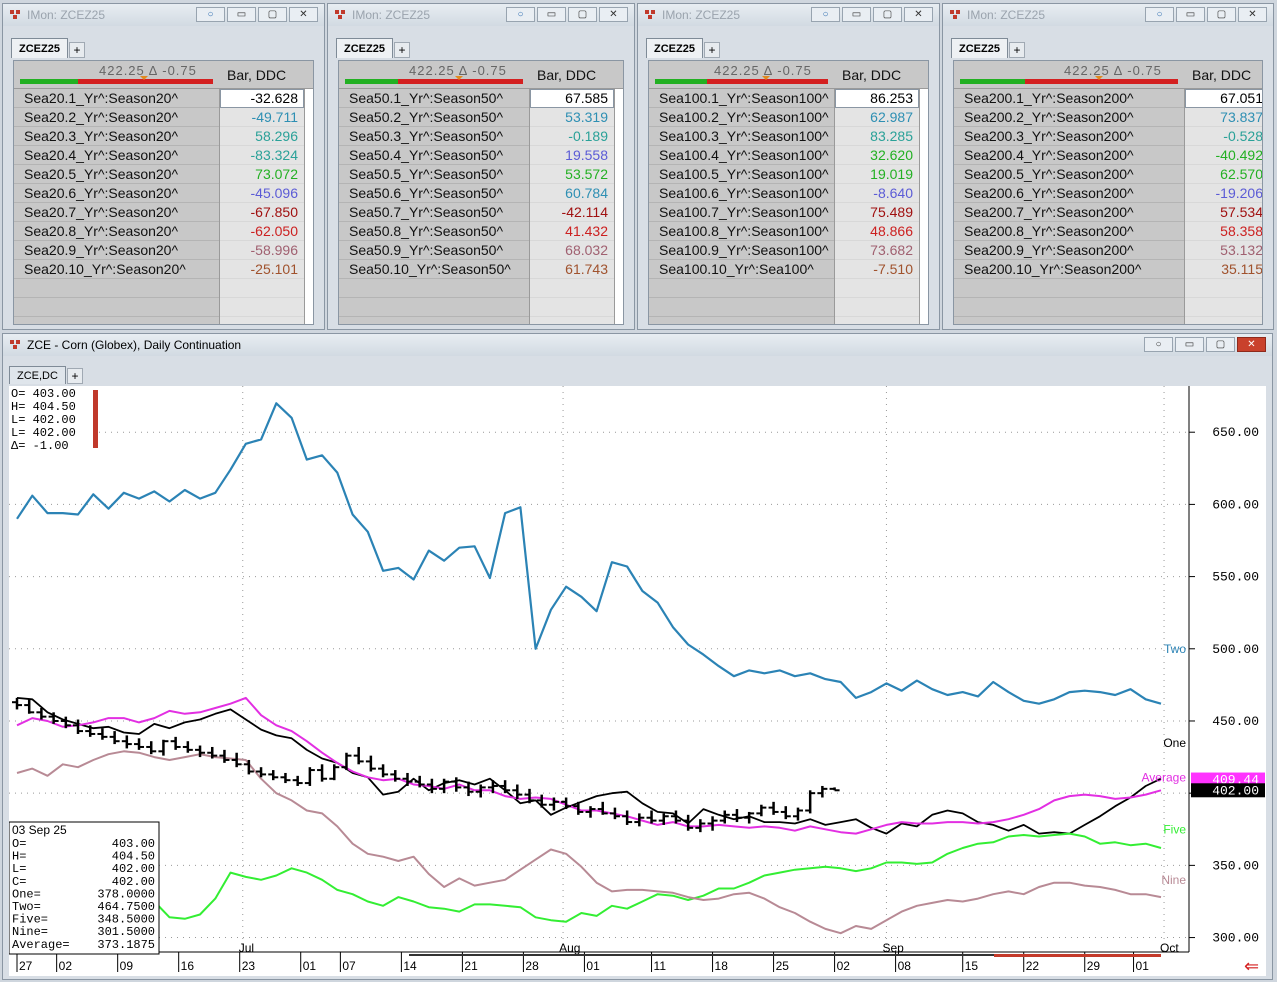  Describe the element at coordinates (434, 250) in the screenshot. I see `study-name: Sea50.9_Yr^:Season50^` at that location.